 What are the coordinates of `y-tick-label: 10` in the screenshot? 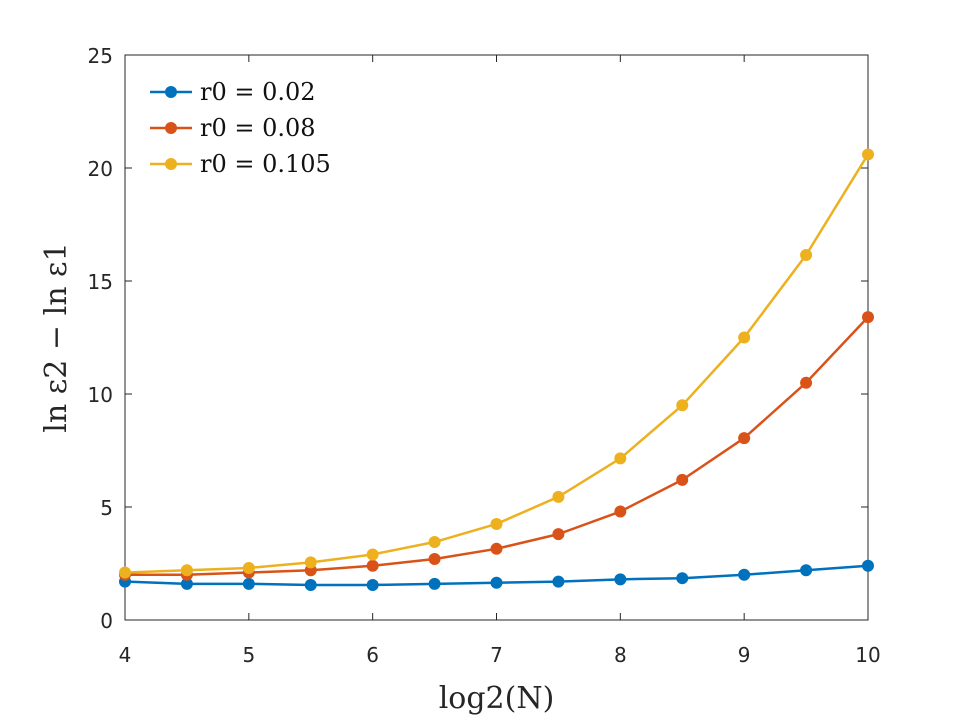 It's located at (100, 395).